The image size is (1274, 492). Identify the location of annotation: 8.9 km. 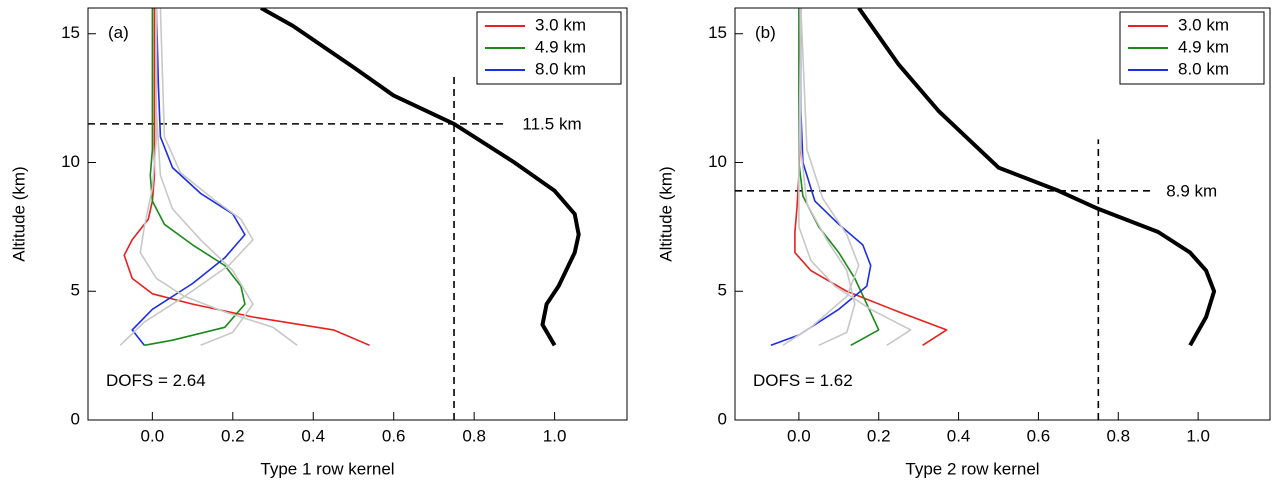
(1191, 190).